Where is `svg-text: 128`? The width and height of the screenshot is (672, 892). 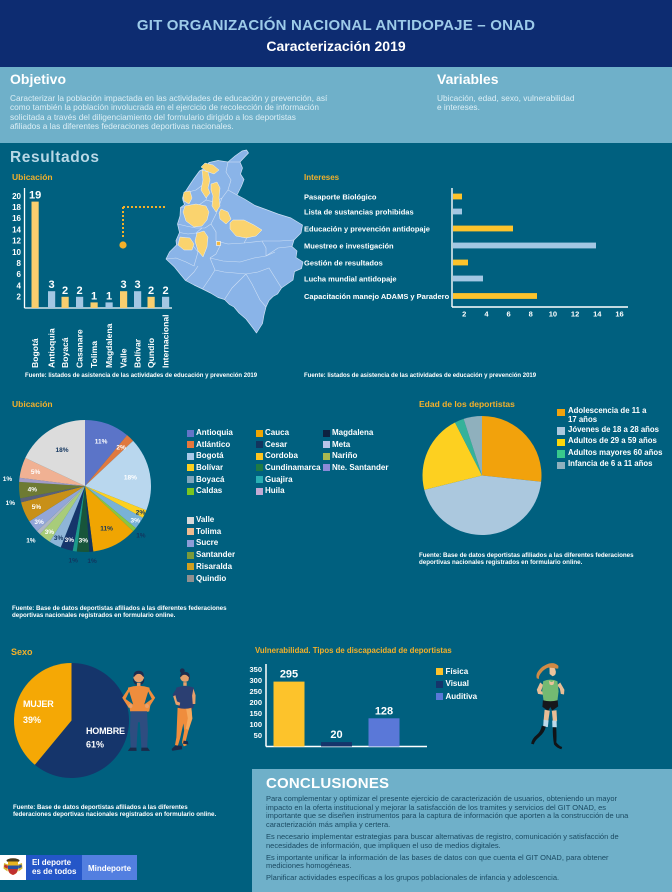
svg-text: 128 is located at coordinates (384, 711).